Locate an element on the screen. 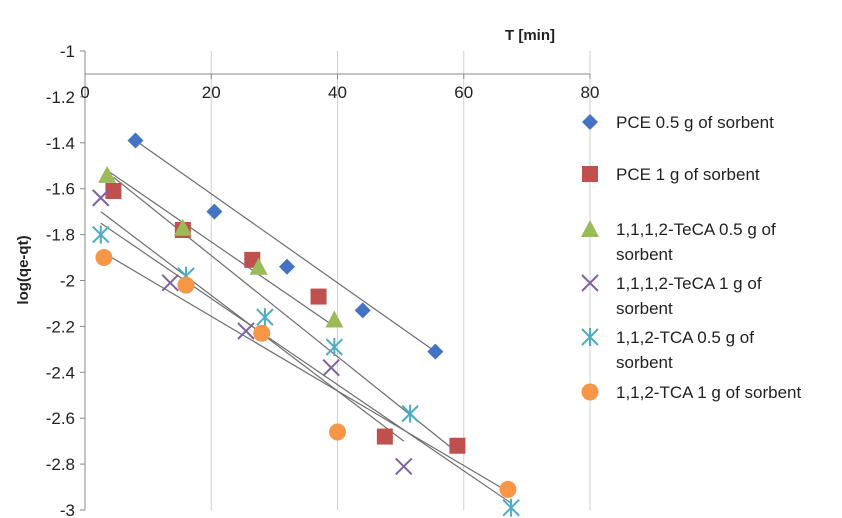 The width and height of the screenshot is (842, 518). legend-entry: PCE 1 g of sorbent is located at coordinates (671, 174).